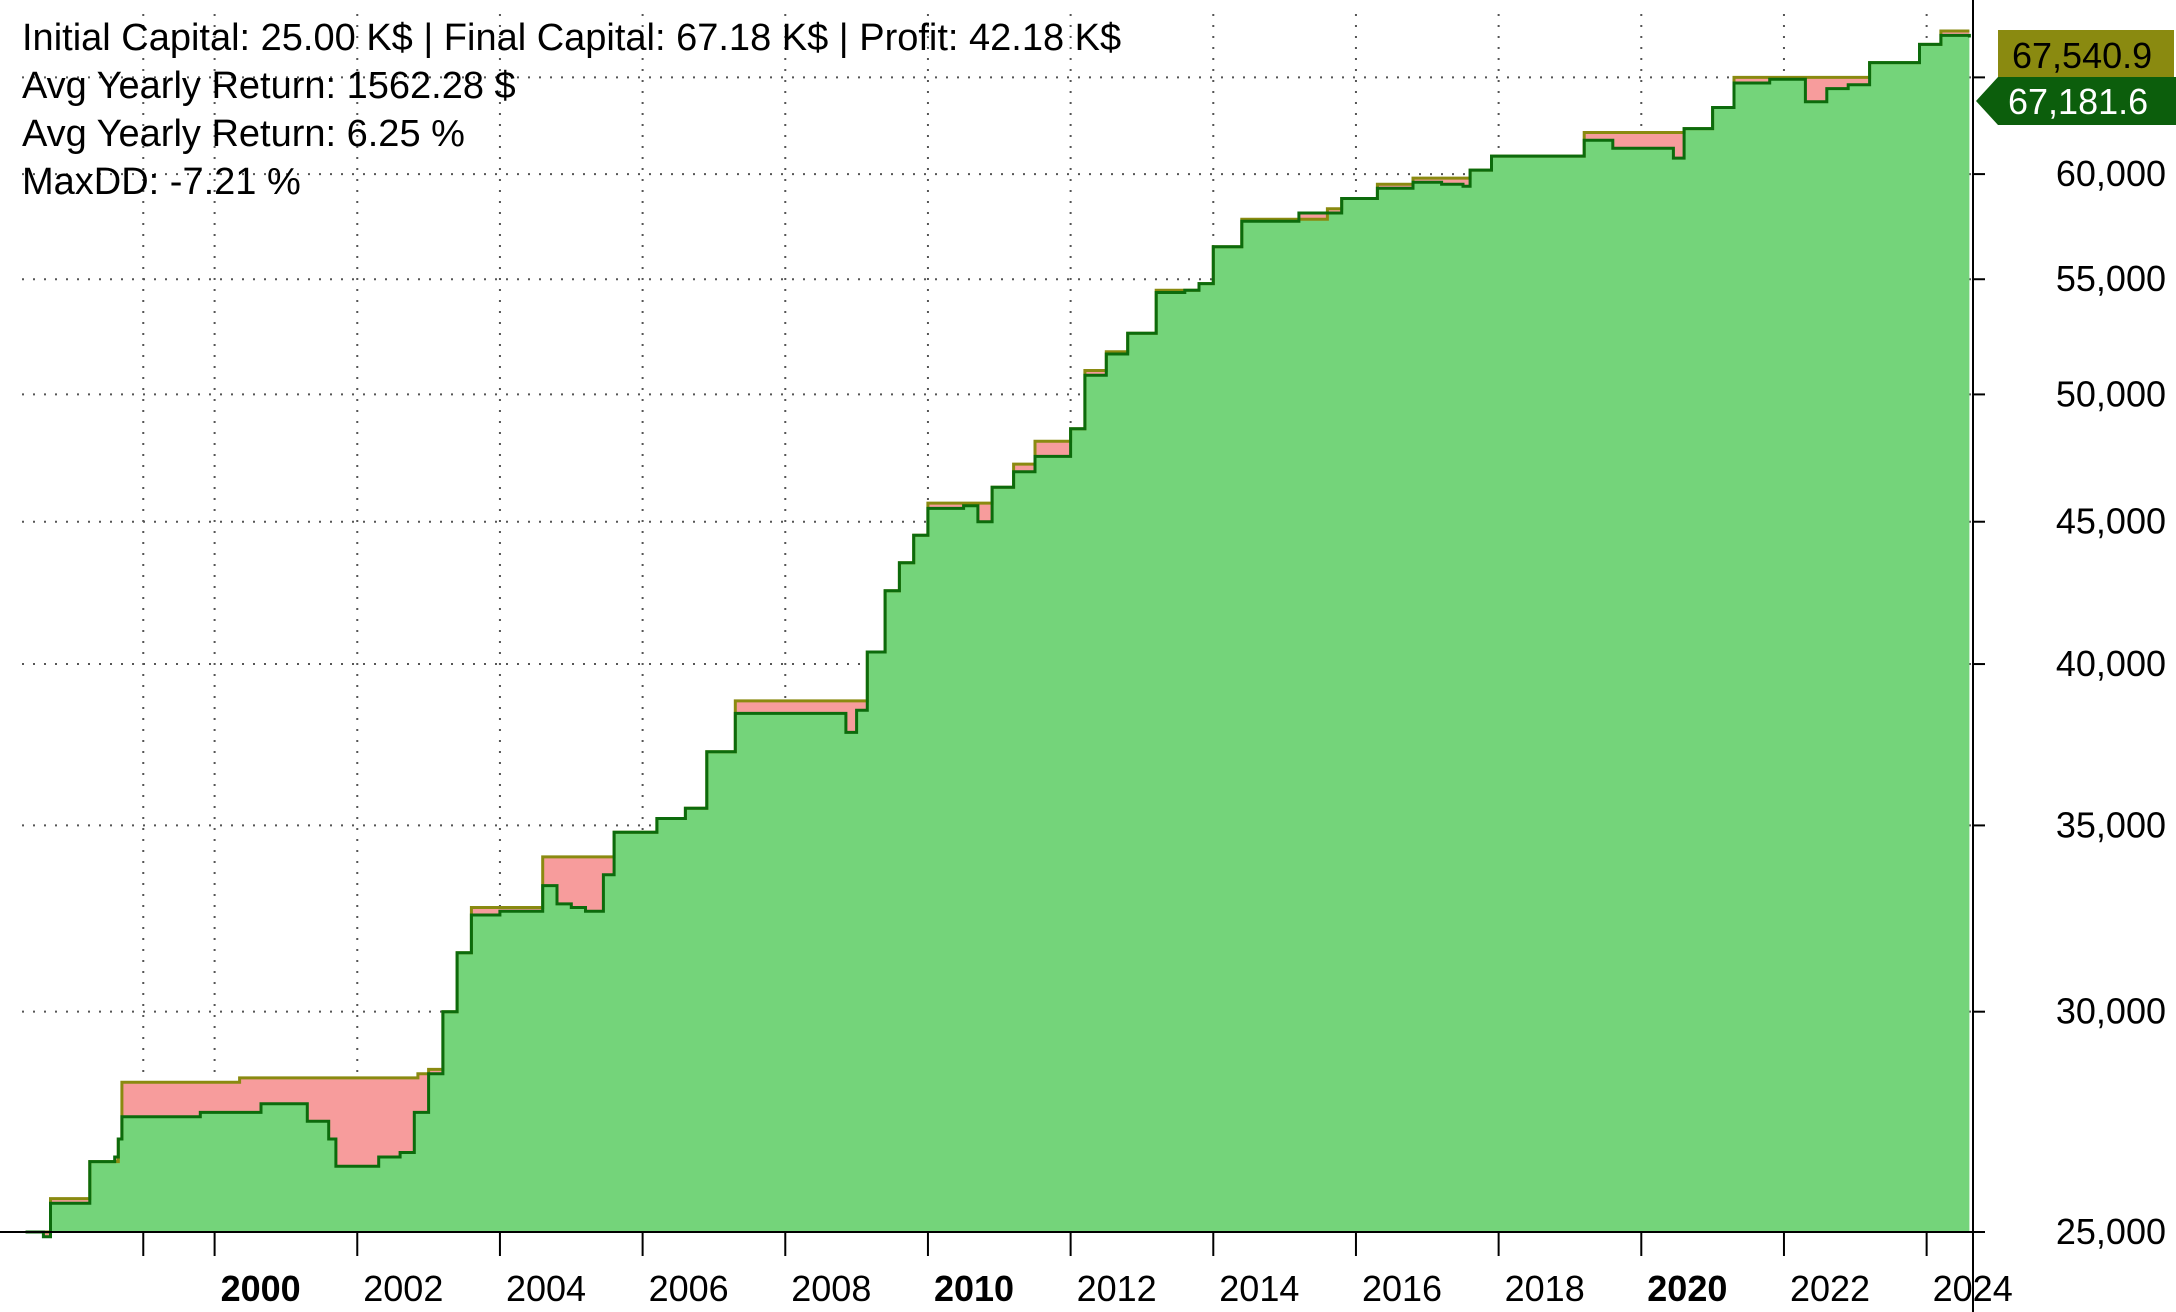 Image resolution: width=2176 pixels, height=1312 pixels. What do you see at coordinates (261, 1288) in the screenshot?
I see `x-tick-label-2000: 2000` at bounding box center [261, 1288].